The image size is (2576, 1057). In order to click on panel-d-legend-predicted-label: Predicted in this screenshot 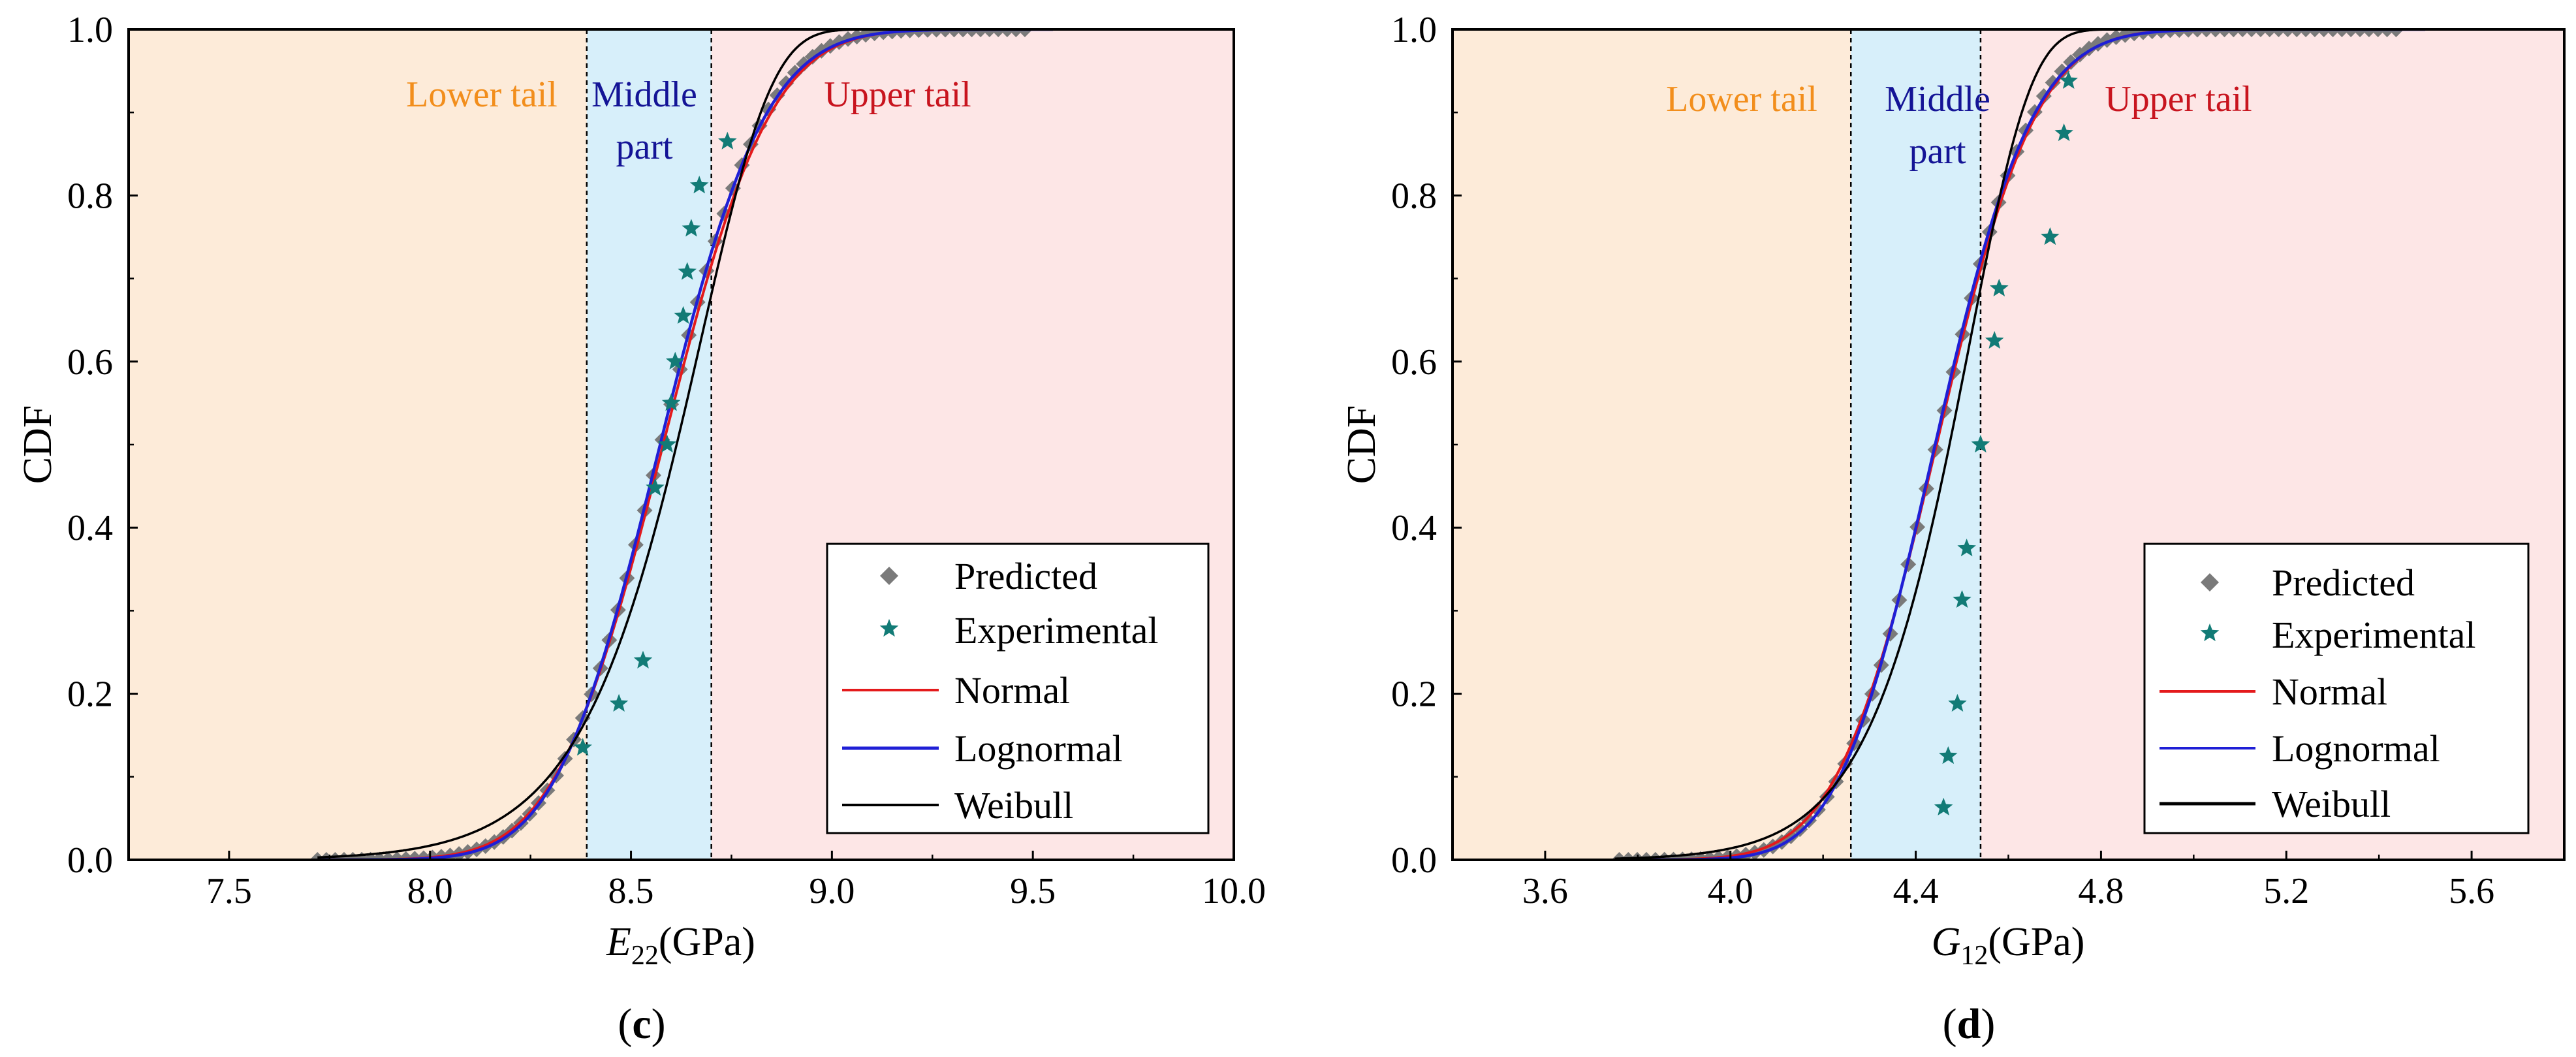, I will do `click(2343, 582)`.